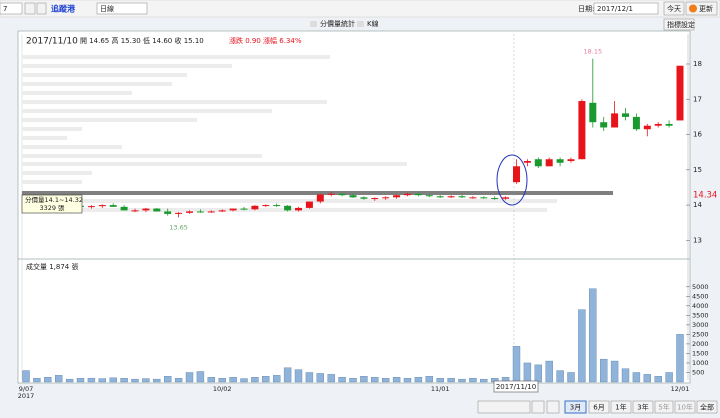  Describe the element at coordinates (697, 205) in the screenshot. I see `y-tick-label: 14` at that location.